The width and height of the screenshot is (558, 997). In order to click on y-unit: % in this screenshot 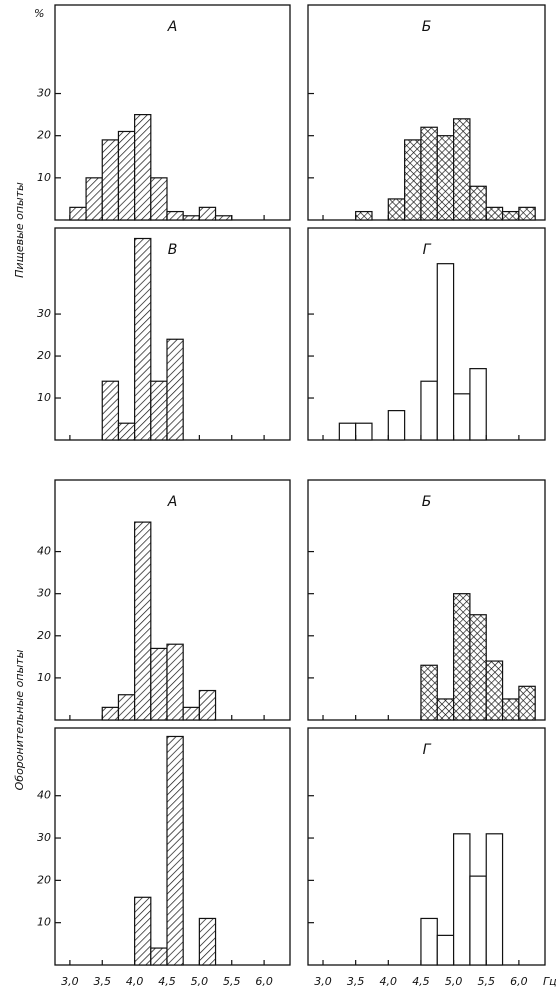, I will do `click(39, 13)`.